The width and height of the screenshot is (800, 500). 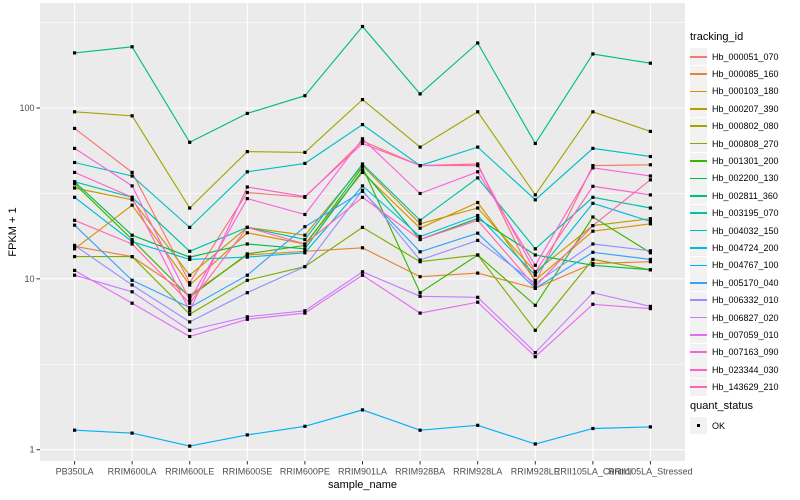 What do you see at coordinates (477, 472) in the screenshot?
I see `x-tick-label: RRIM928LA` at bounding box center [477, 472].